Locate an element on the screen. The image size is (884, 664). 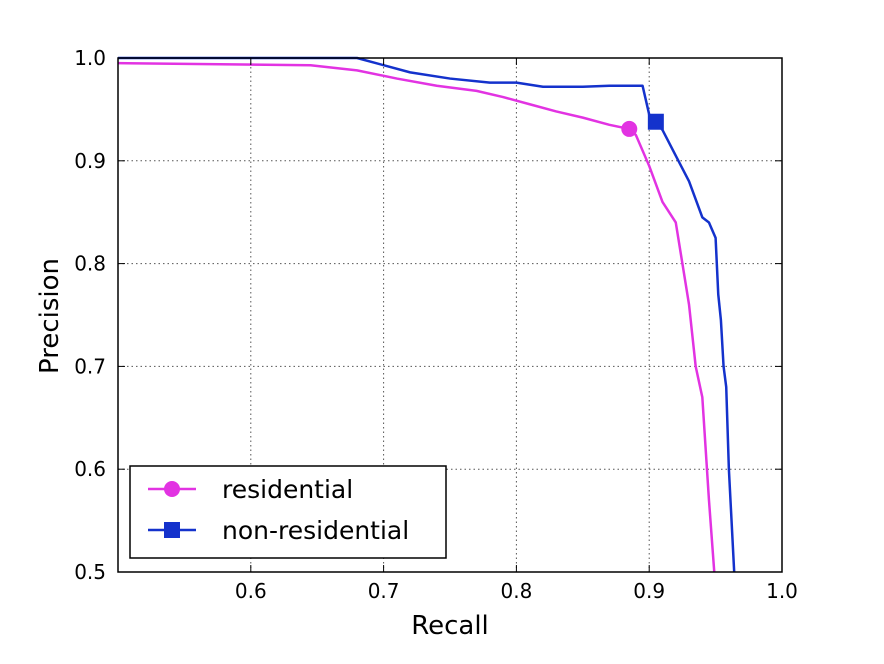
y-tick-label: 0.6 is located at coordinates (90, 469).